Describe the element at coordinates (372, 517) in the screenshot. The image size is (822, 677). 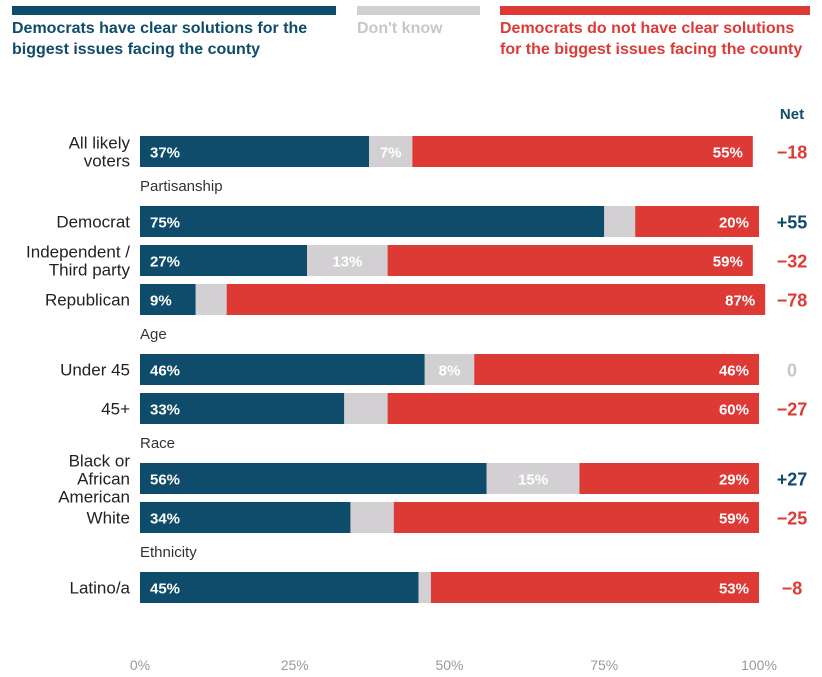
I see `bar-white-don-t-know` at that location.